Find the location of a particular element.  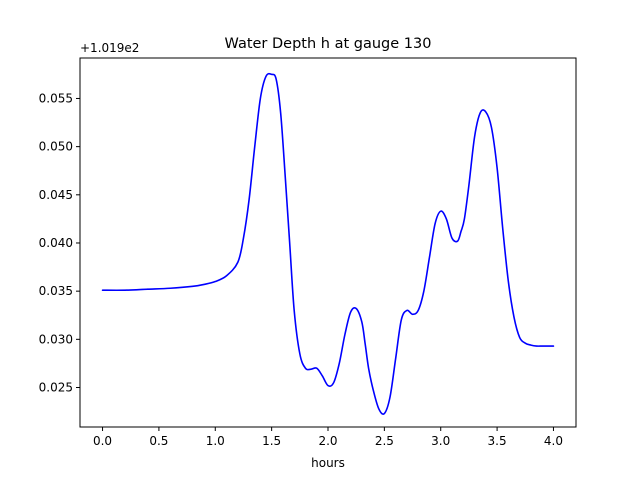

x-tick-label: 3.0 is located at coordinates (440, 441).